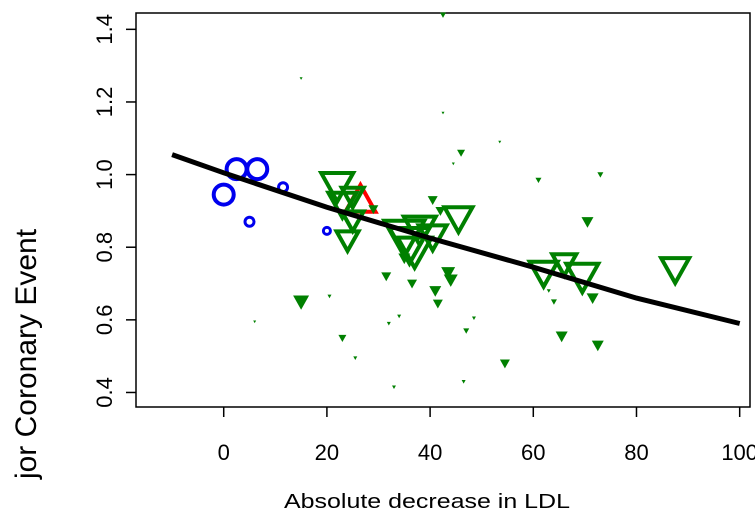  What do you see at coordinates (104, 174) in the screenshot?
I see `y-tick-label: 1.0` at bounding box center [104, 174].